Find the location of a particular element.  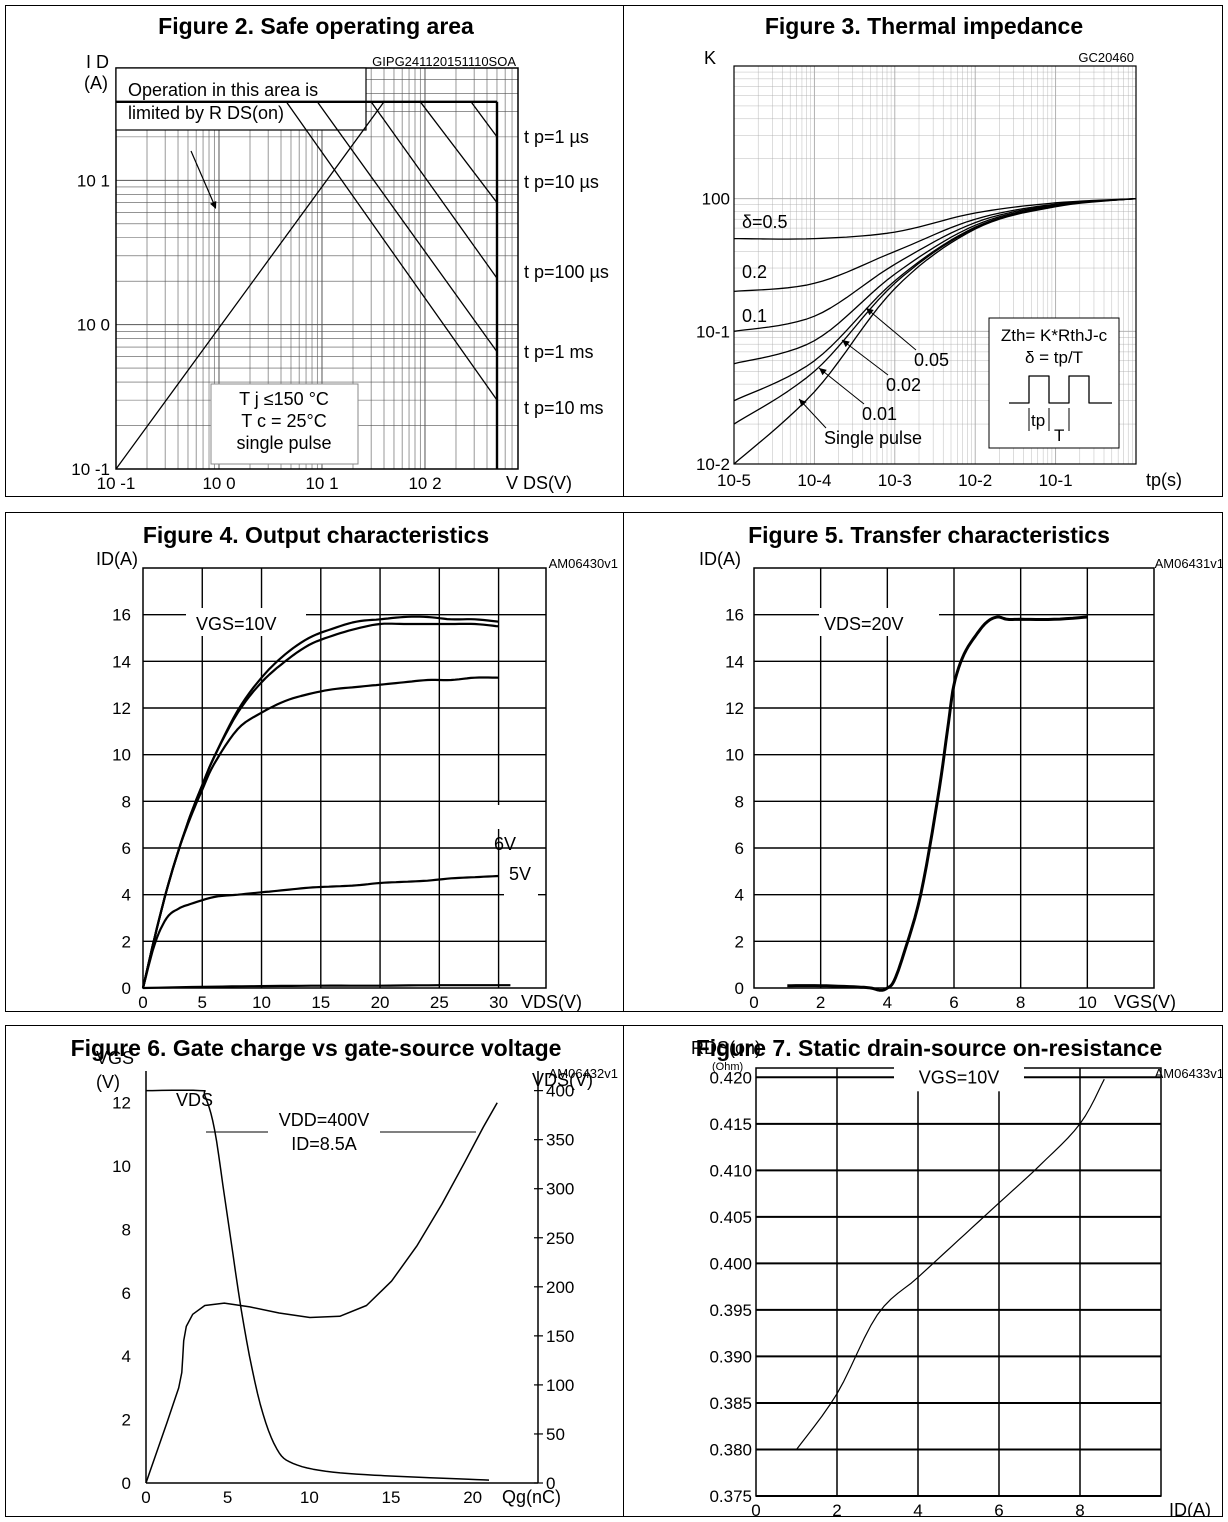

y-tick-label: 10 1 is located at coordinates (93, 180).